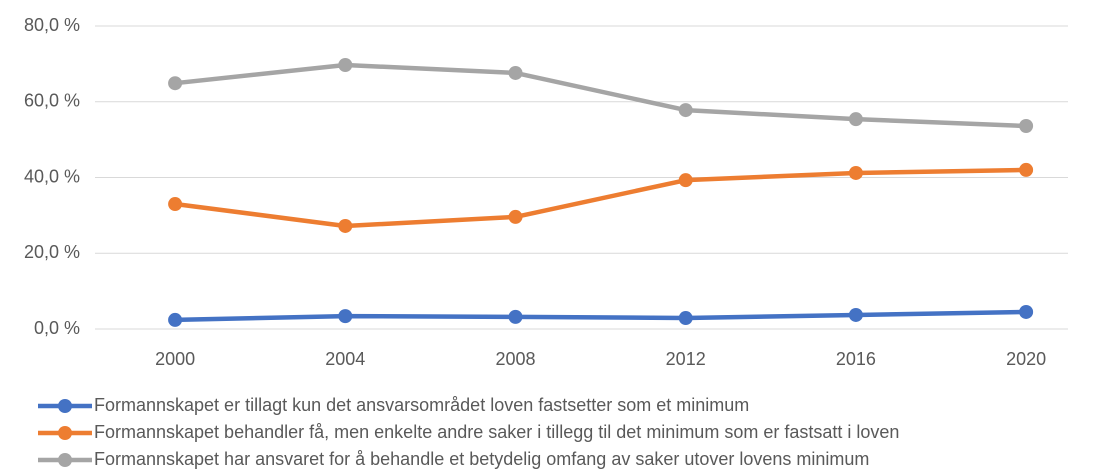 Image resolution: width=1095 pixels, height=473 pixels. What do you see at coordinates (515, 359) in the screenshot?
I see `x-tick-label: 2008` at bounding box center [515, 359].